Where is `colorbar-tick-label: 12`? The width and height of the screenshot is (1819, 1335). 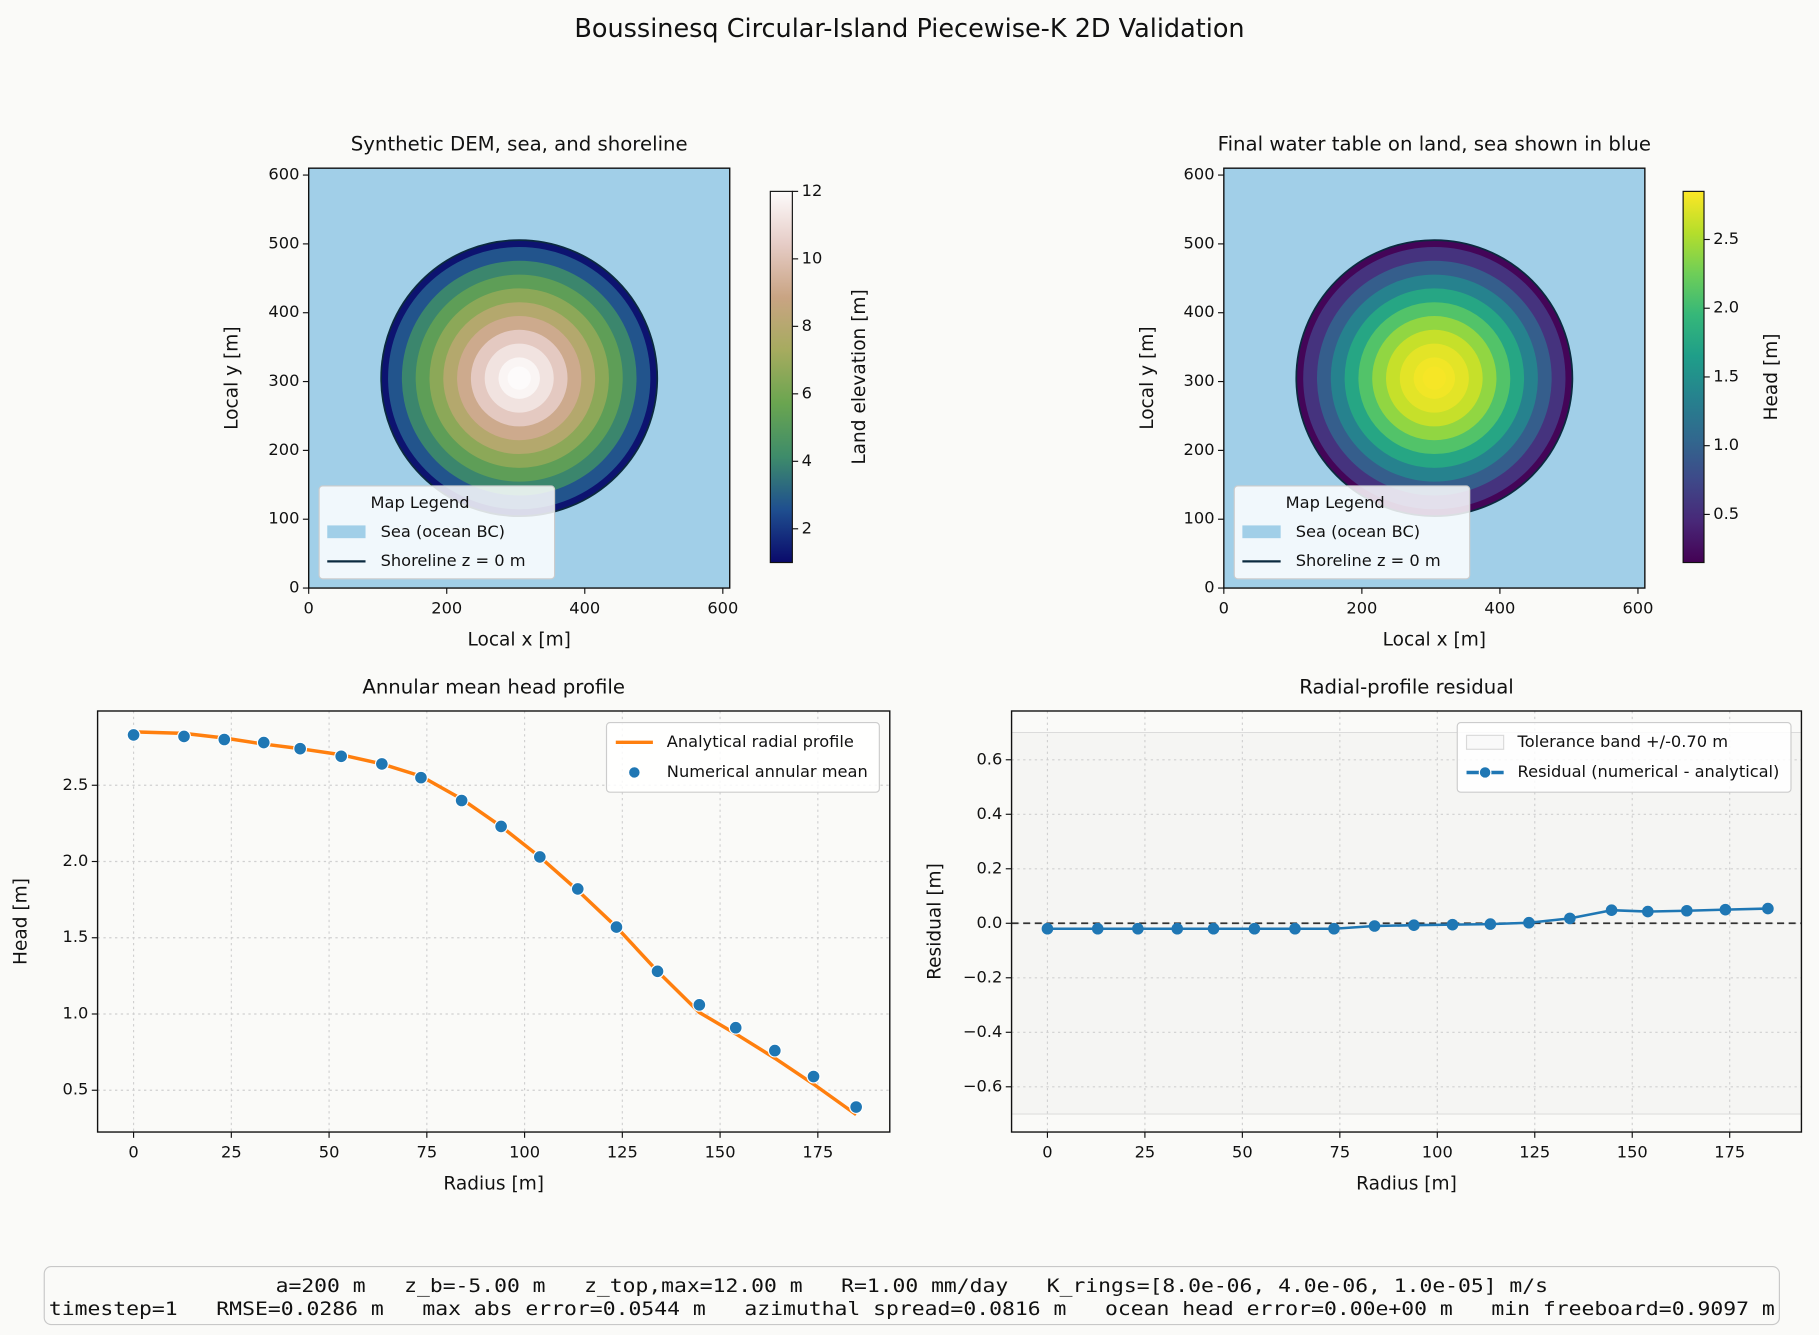 colorbar-tick-label: 12 is located at coordinates (812, 190).